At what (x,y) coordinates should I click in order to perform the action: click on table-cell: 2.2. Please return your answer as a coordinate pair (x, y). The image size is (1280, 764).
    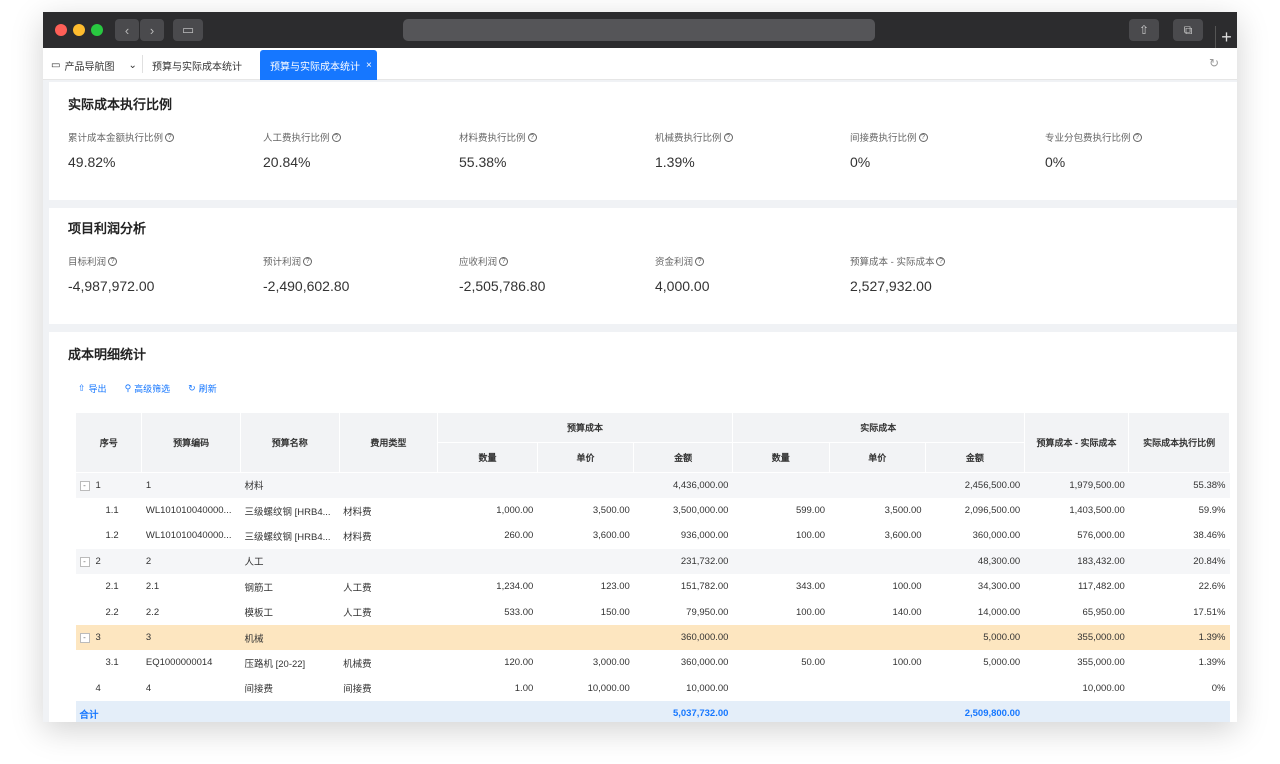
    Looking at the image, I should click on (109, 611).